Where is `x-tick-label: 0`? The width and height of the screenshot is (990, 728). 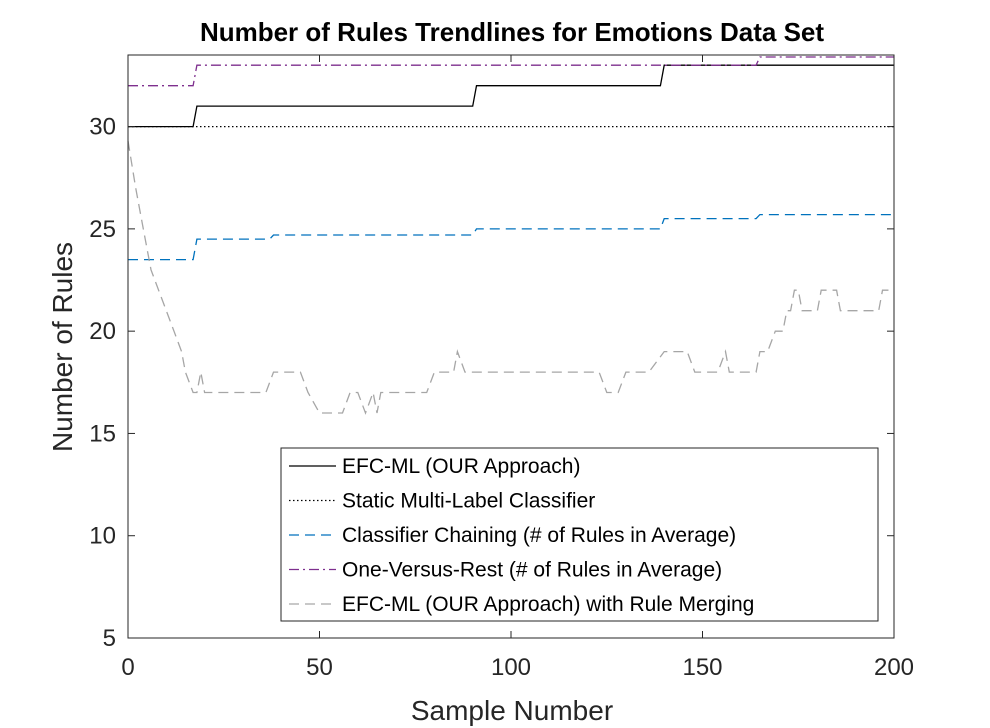
x-tick-label: 0 is located at coordinates (127, 667).